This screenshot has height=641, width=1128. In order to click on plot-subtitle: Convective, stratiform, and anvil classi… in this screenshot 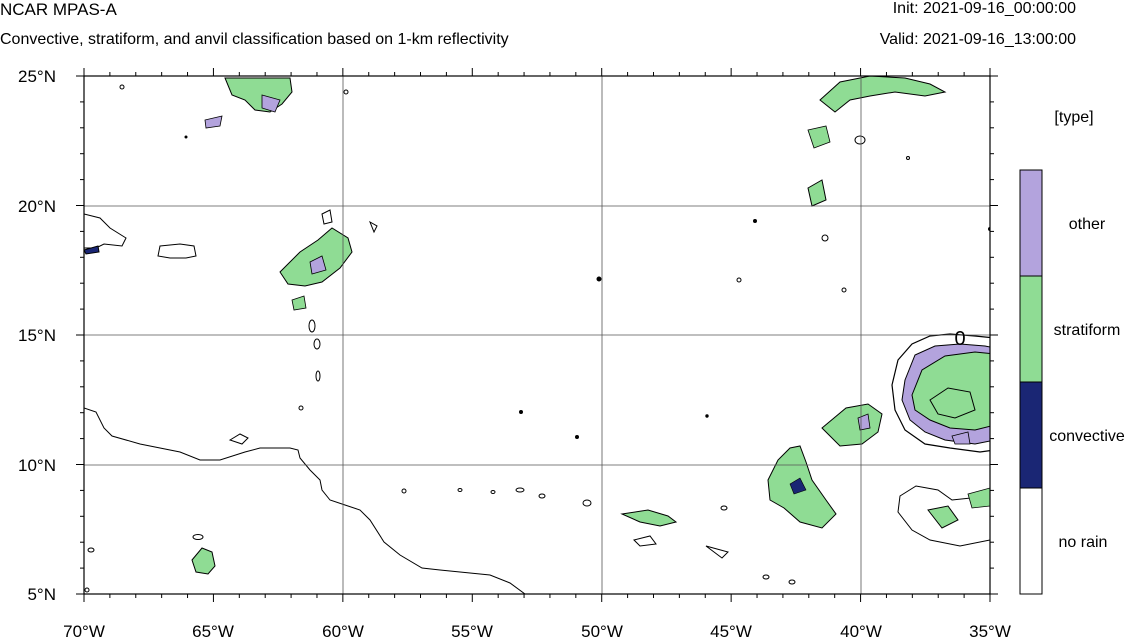, I will do `click(254, 39)`.